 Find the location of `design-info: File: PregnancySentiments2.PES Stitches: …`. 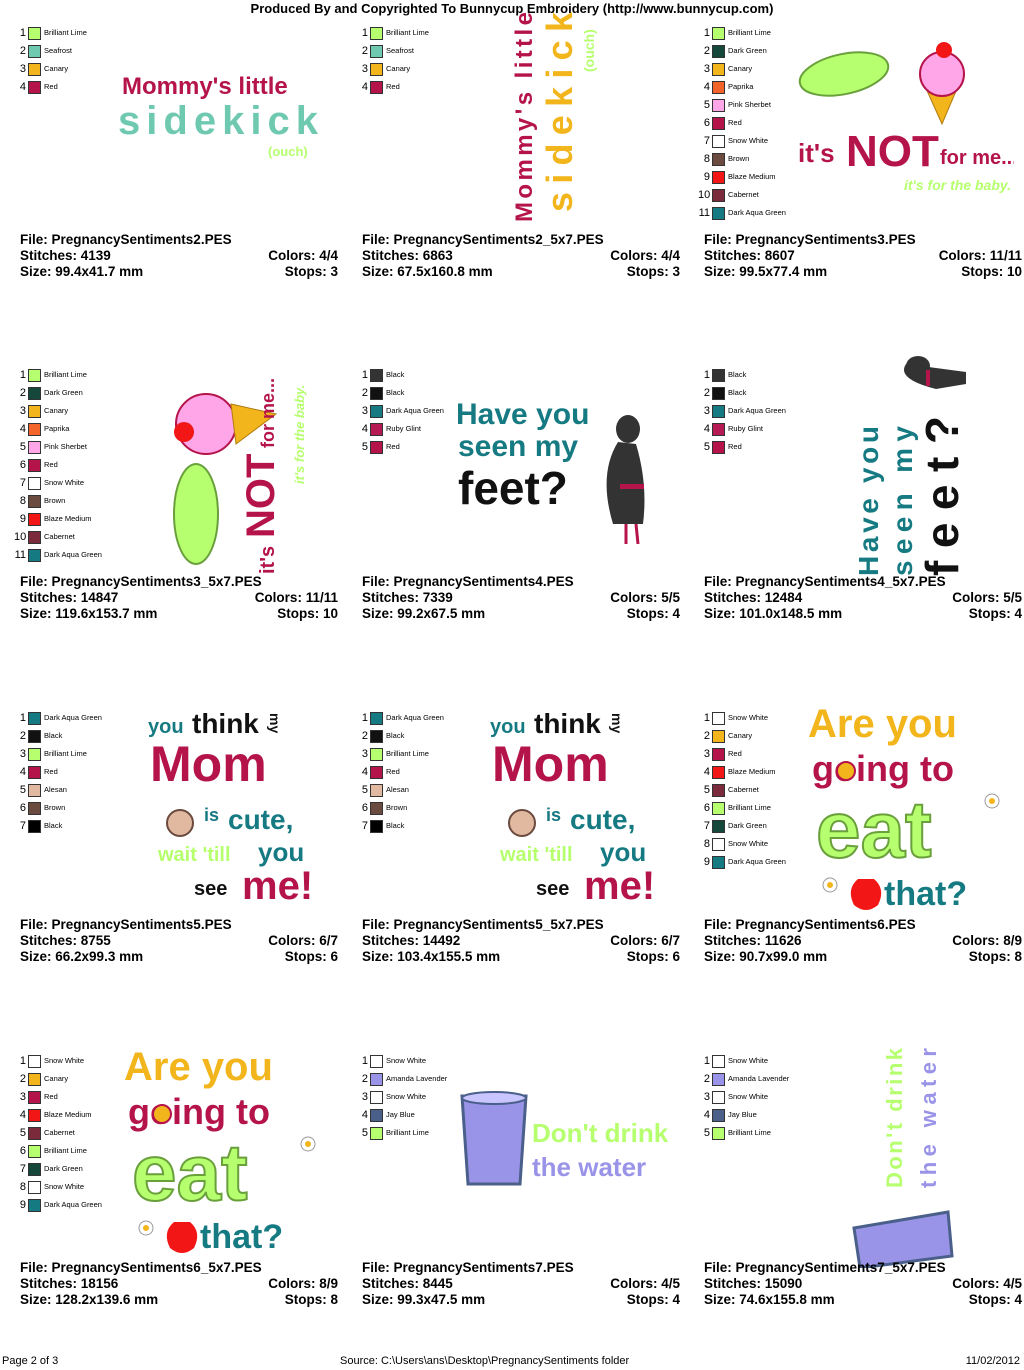

design-info: File: PregnancySentiments2.PES Stitches: … is located at coordinates (179, 256).